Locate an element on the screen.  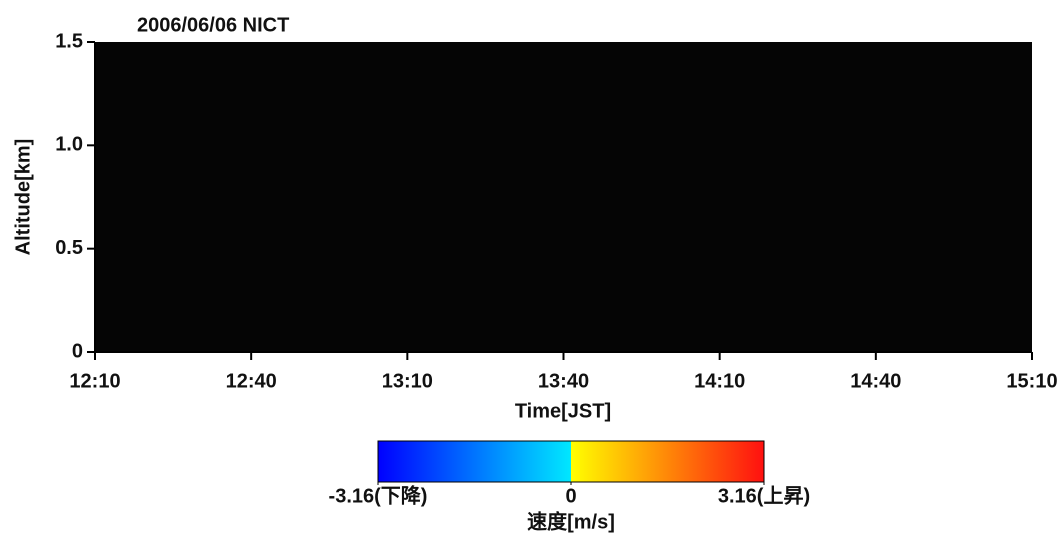
chart-title: 2006/06/06 NICT is located at coordinates (213, 25).